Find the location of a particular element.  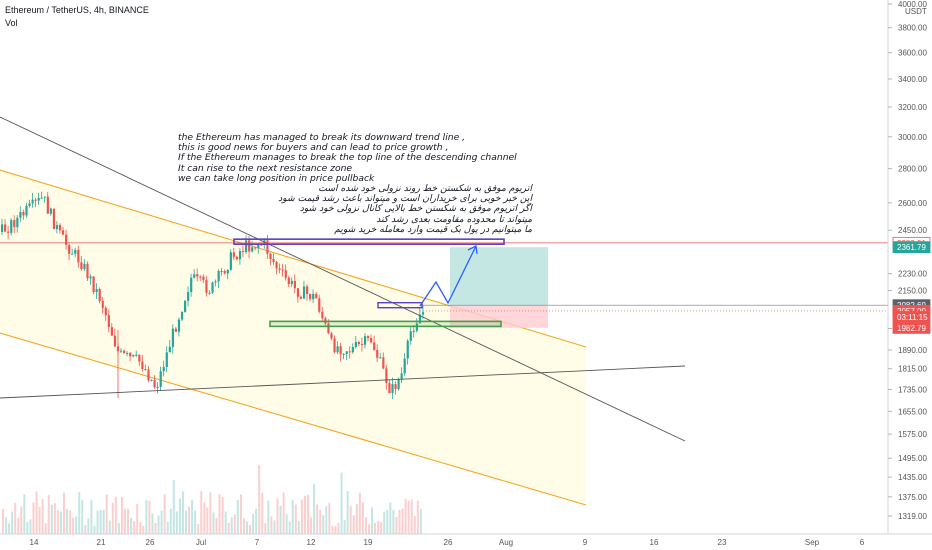

resistance-zone is located at coordinates (369, 241).